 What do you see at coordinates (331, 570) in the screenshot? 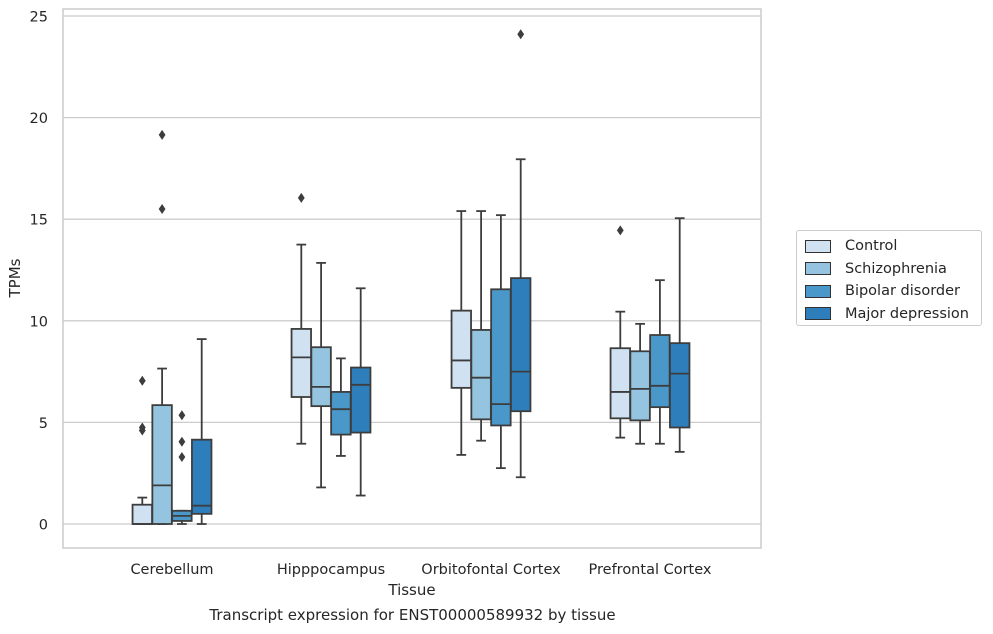
I see `x-tick-label: Hipppocampus` at bounding box center [331, 570].